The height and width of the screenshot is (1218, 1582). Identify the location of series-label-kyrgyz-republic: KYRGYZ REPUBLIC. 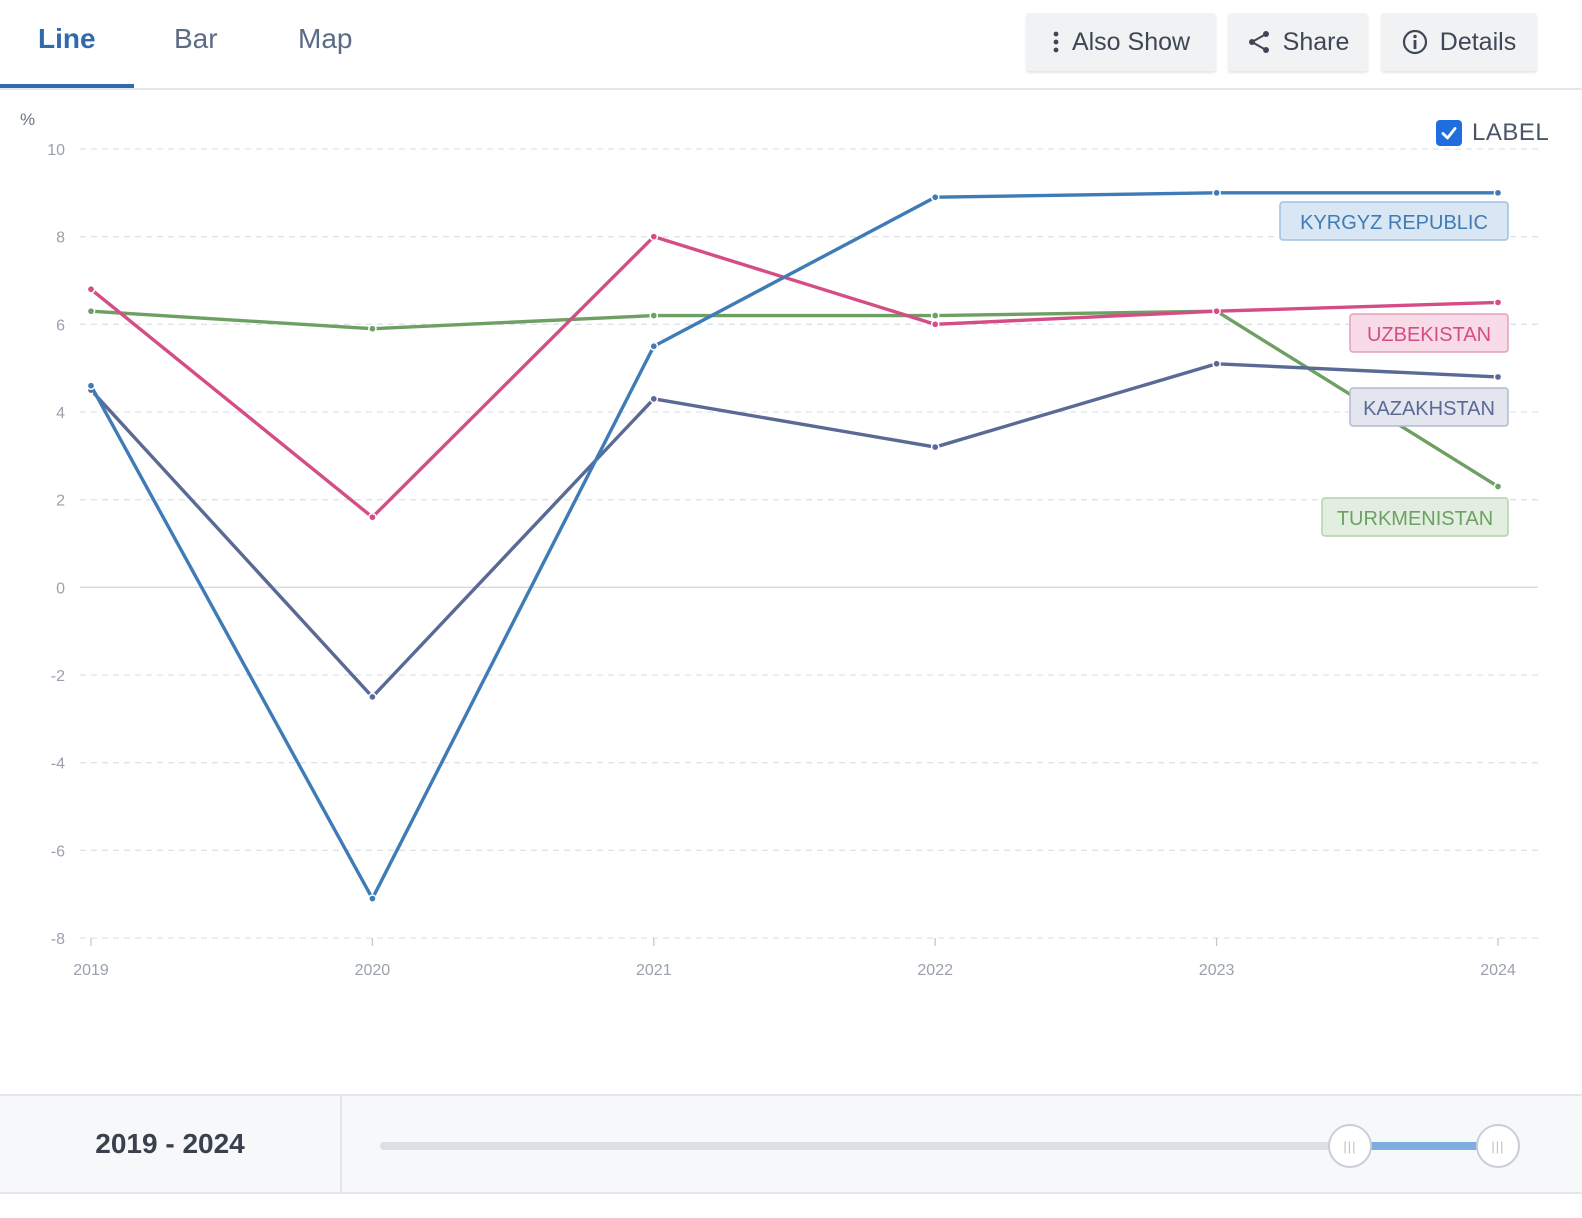
(1394, 223).